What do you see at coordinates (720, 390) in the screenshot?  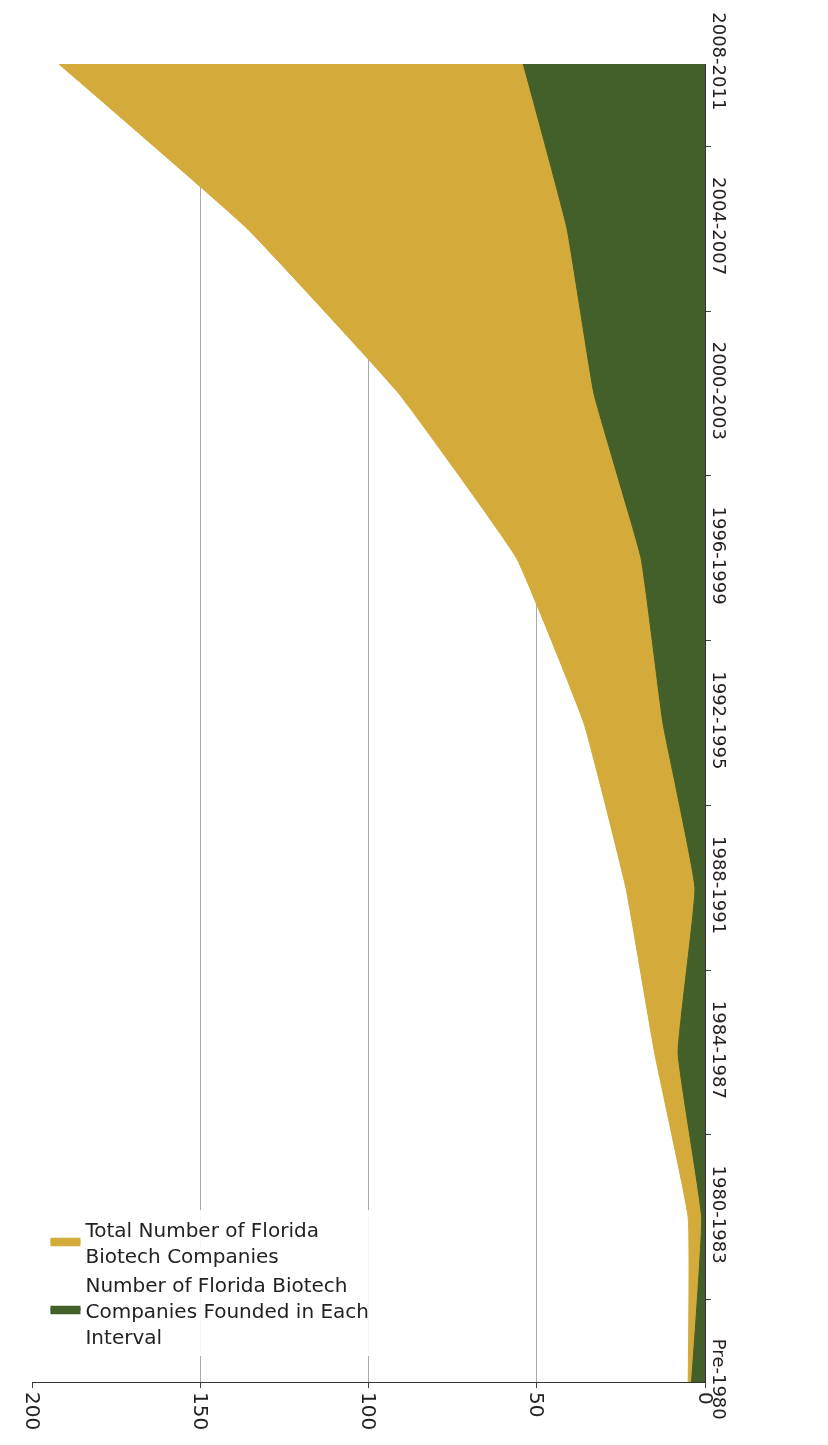 I see `y-tick-label: 2000-2003` at bounding box center [720, 390].